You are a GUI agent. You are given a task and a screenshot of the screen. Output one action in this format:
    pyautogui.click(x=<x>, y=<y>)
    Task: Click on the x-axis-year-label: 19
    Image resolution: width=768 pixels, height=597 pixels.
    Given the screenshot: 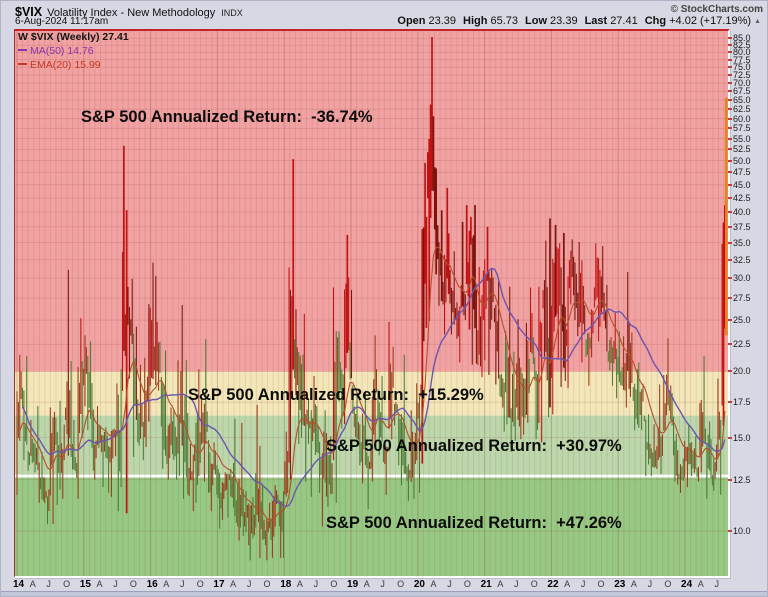 What is the action you would take?
    pyautogui.click(x=353, y=584)
    